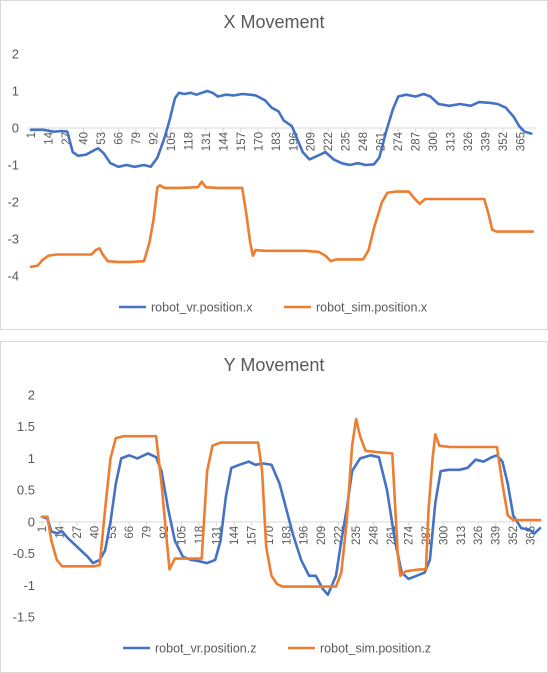  I want to click on x-tick-label: 14, so click(49, 137).